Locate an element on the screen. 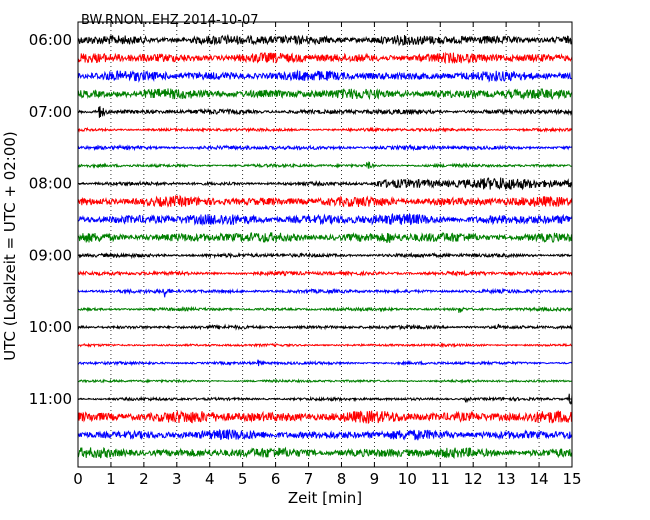 Image resolution: width=650 pixels, height=520 pixels. x-axis-label: Zeit [min] is located at coordinates (325, 498).